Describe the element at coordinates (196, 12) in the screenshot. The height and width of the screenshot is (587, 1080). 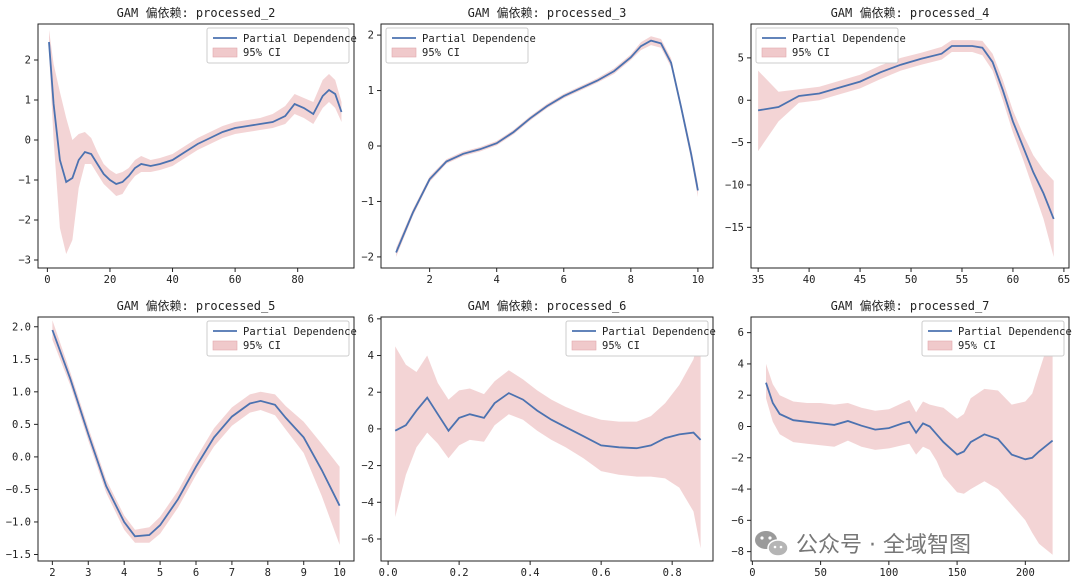
I see `subplot-title: GAM 偏依赖: processed_2` at that location.